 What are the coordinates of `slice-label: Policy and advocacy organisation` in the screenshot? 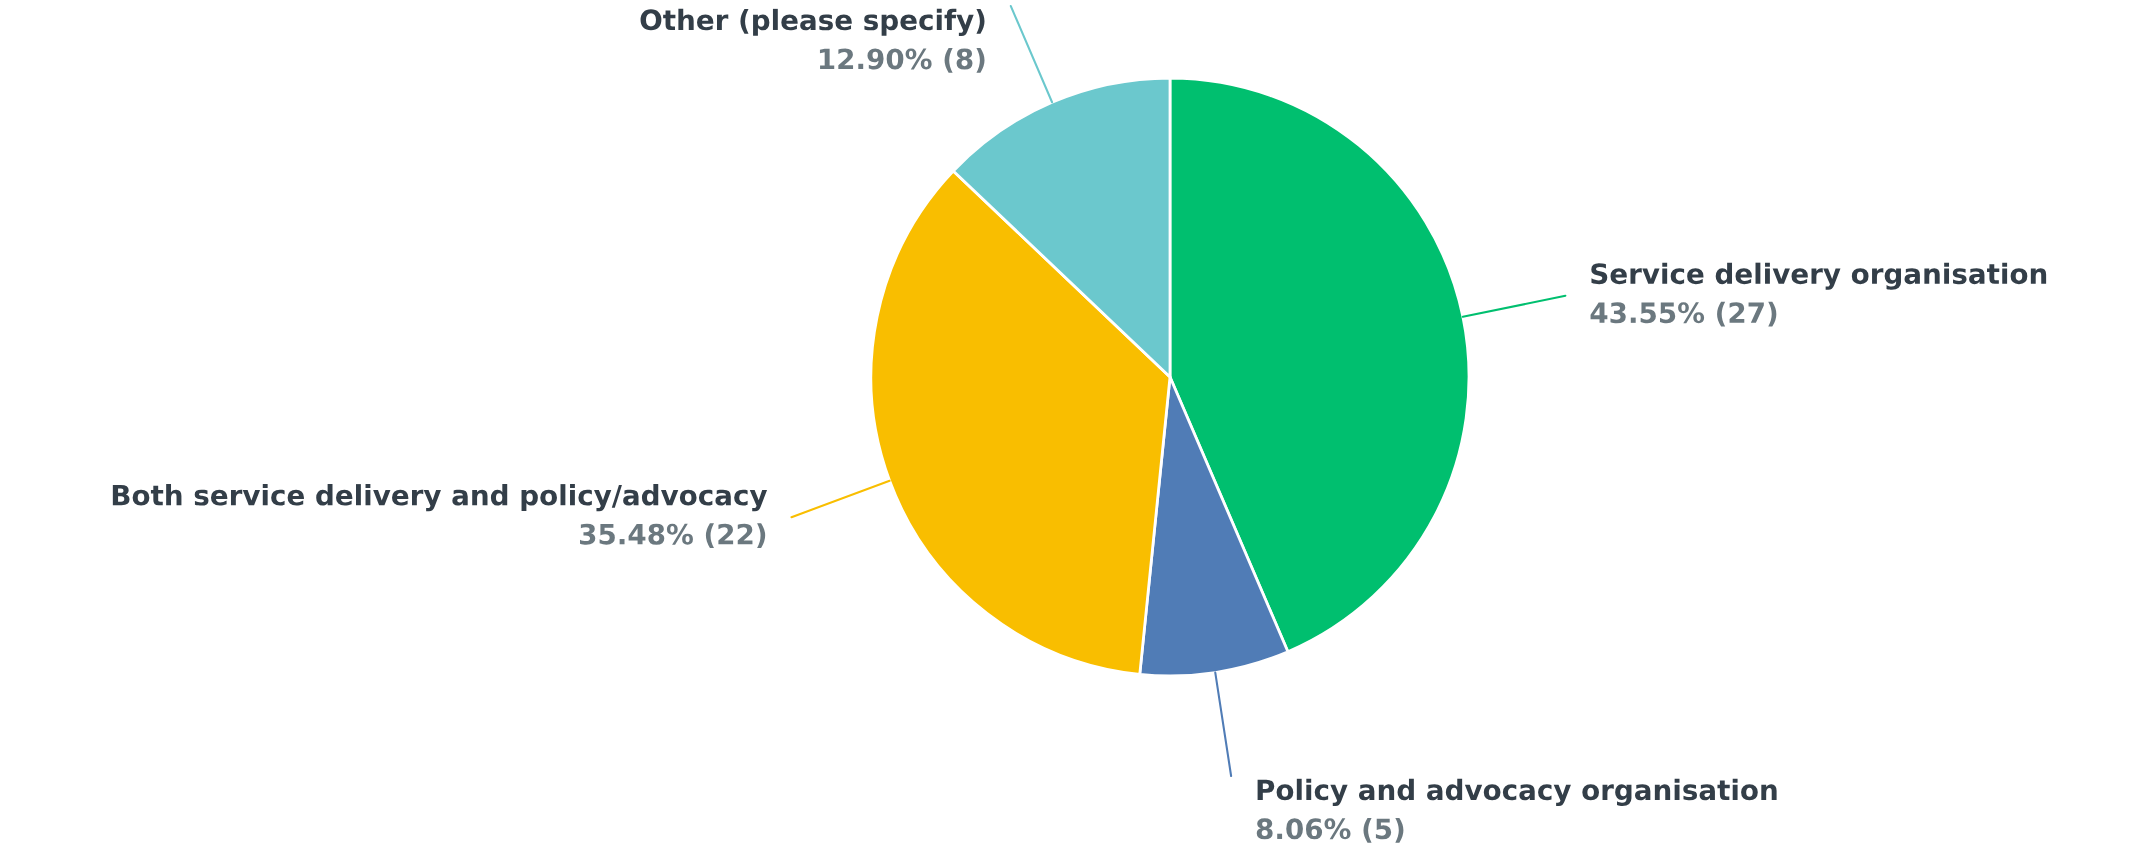 It's located at (1517, 792).